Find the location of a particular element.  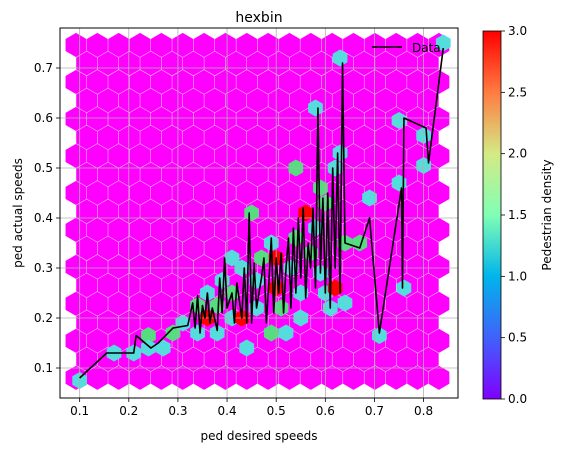

x-tick-label: 0.4 is located at coordinates (227, 411).